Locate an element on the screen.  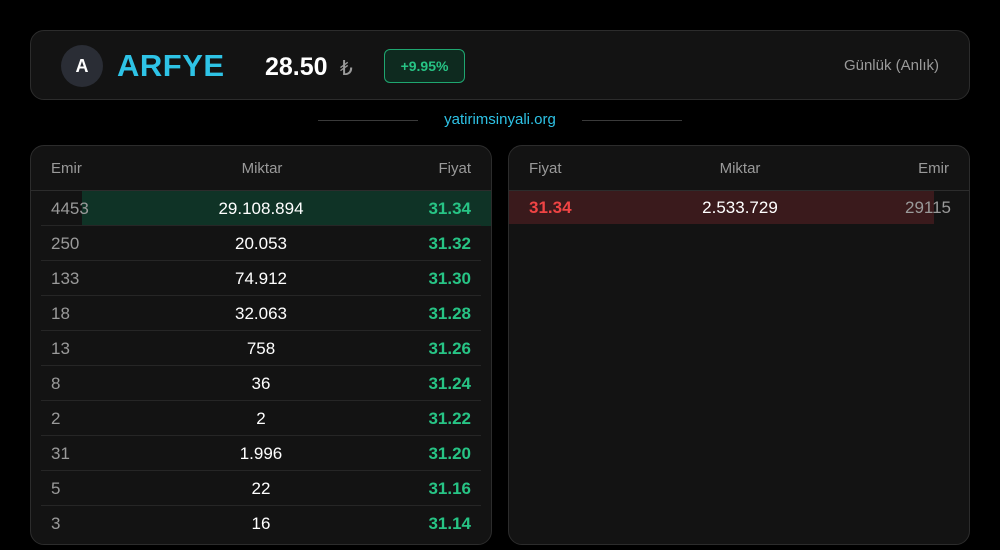
bid-emir: 3 is located at coordinates (56, 523).